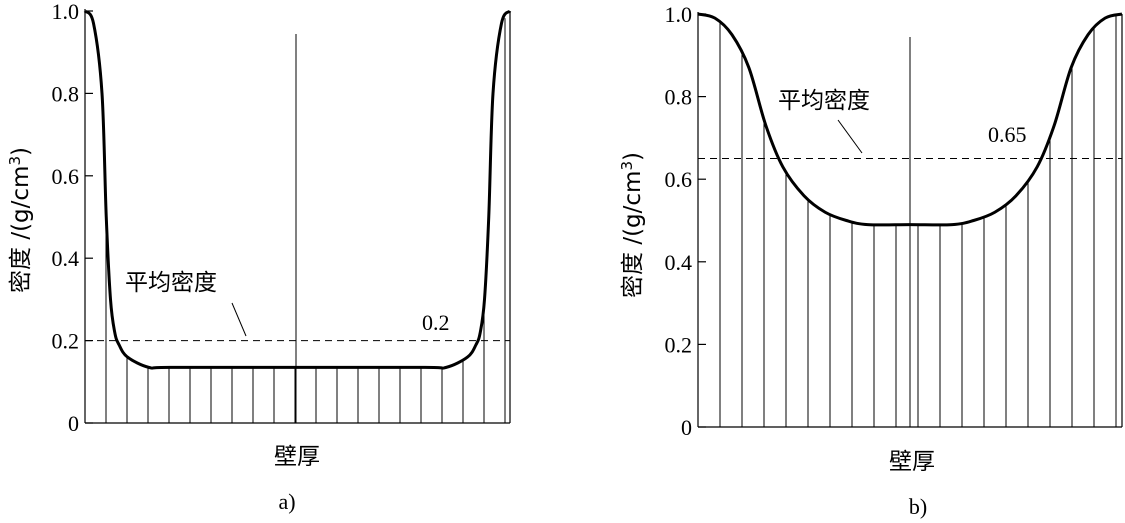 Image resolution: width=1125 pixels, height=523 pixels. Describe the element at coordinates (632, 225) in the screenshot. I see `y-axis-label-1: 密度 /(g/cm3)` at that location.